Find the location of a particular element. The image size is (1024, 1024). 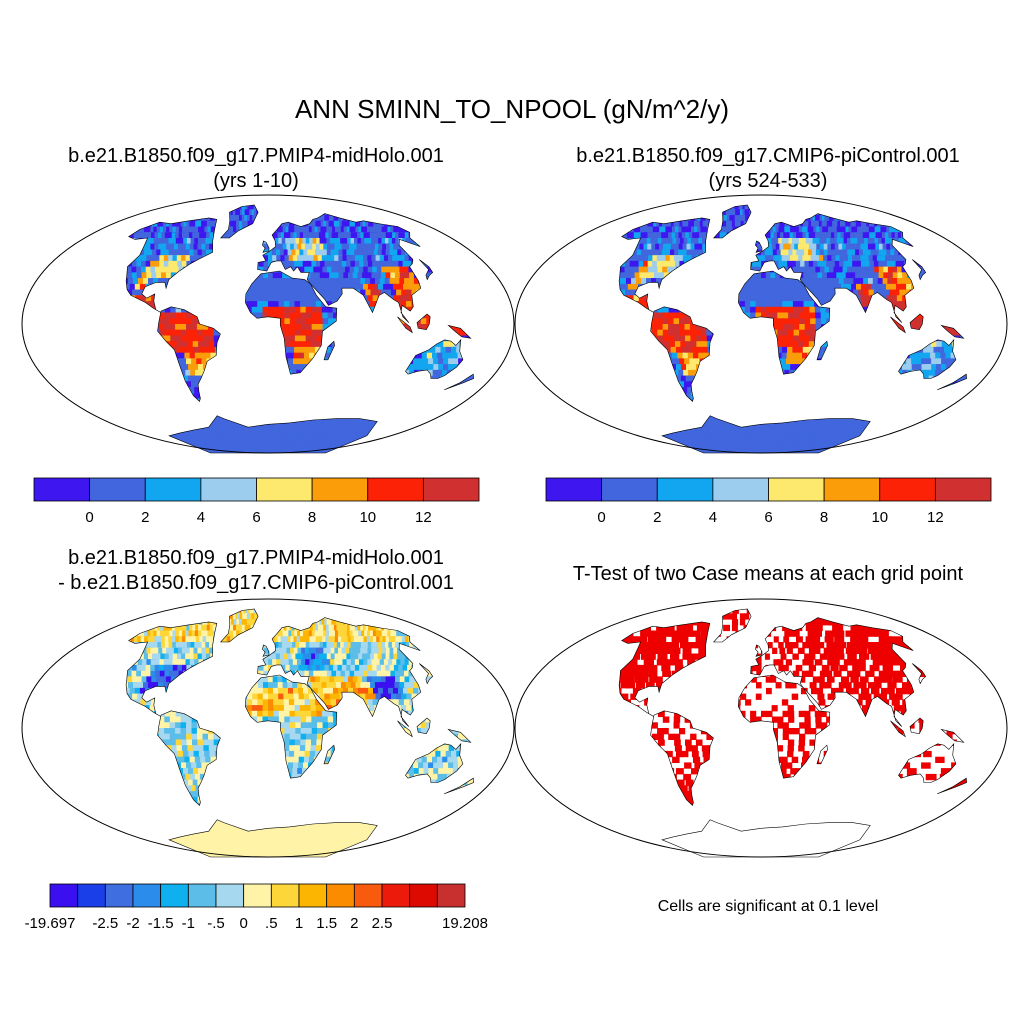

years-label: (yrs 524-533) is located at coordinates (768, 181).